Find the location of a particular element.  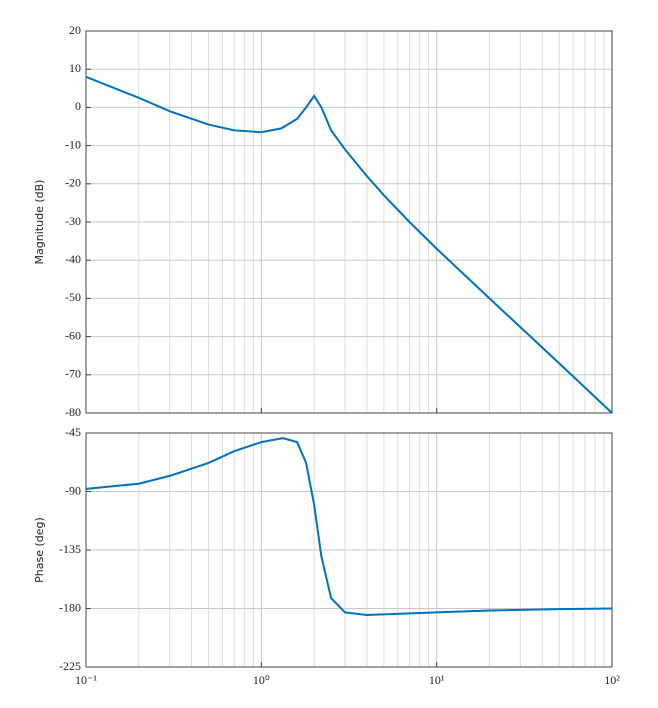

y-tick-label: 20 is located at coordinates (75, 30).